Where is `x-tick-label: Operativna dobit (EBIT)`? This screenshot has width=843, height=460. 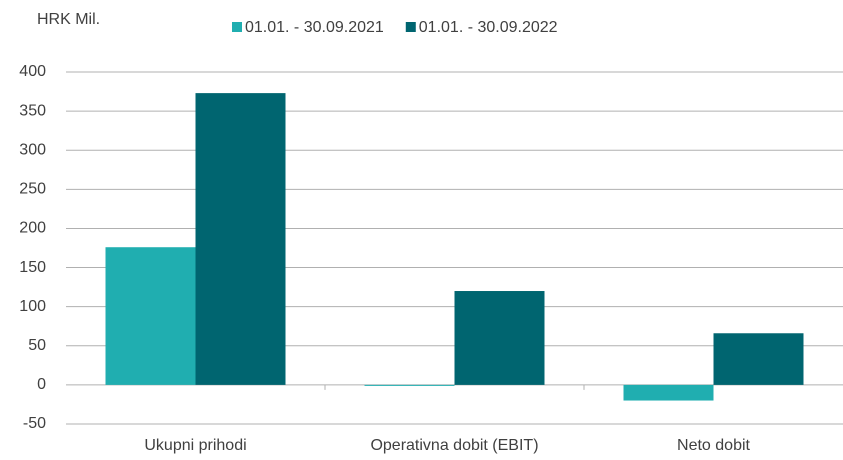 x-tick-label: Operativna dobit (EBIT) is located at coordinates (454, 445).